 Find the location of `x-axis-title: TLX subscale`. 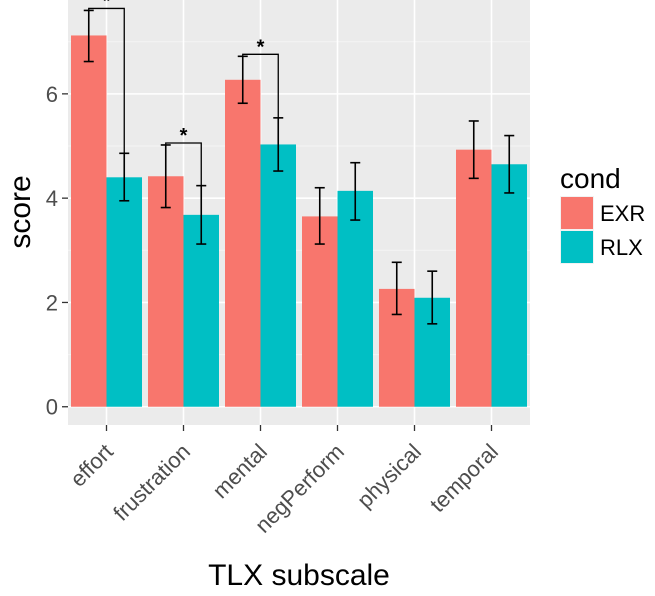

x-axis-title: TLX subscale is located at coordinates (299, 575).